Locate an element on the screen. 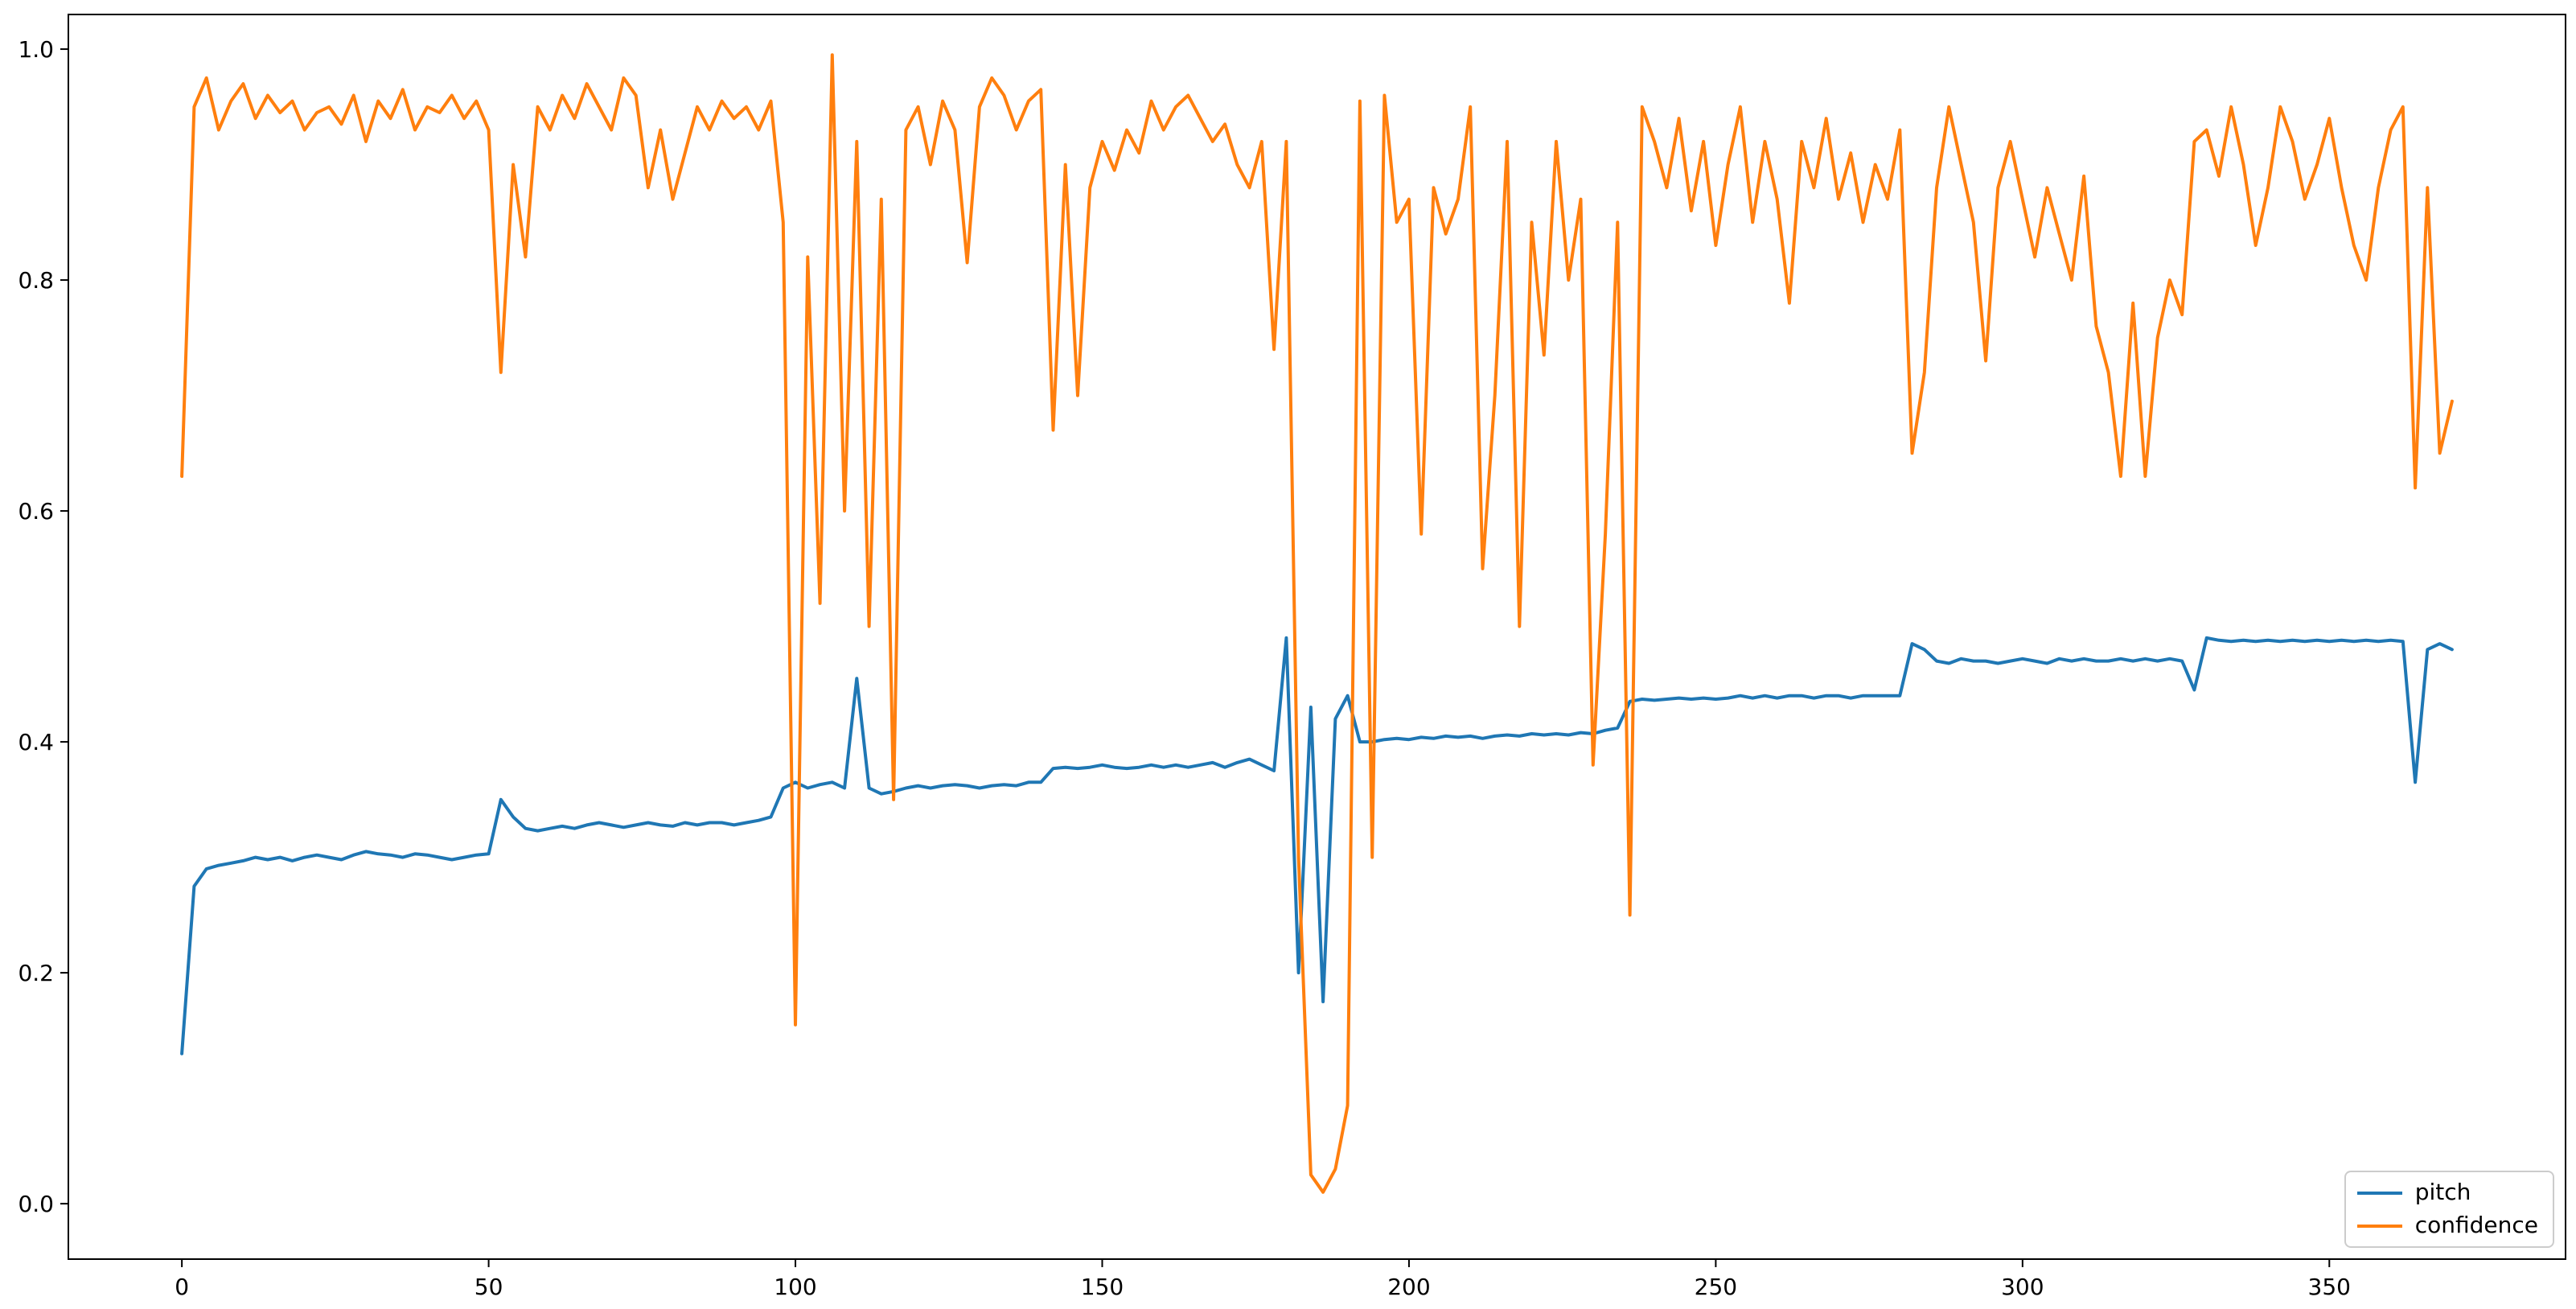 The width and height of the screenshot is (2576, 1309). y-tick-label: 1.0 is located at coordinates (36, 49).